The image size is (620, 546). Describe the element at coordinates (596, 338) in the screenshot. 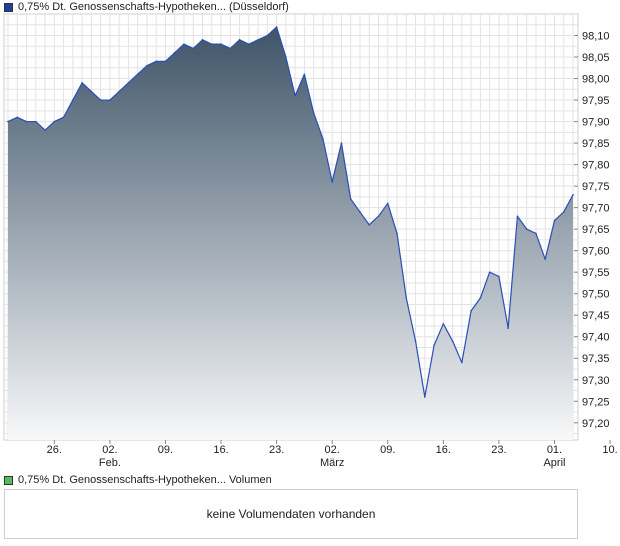

I see `y-tick-label: 97,40` at that location.